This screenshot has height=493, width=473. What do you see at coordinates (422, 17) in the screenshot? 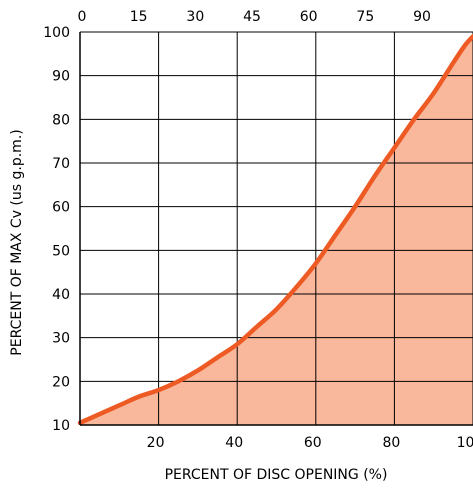
I see `top-tick-label: 90` at bounding box center [422, 17].